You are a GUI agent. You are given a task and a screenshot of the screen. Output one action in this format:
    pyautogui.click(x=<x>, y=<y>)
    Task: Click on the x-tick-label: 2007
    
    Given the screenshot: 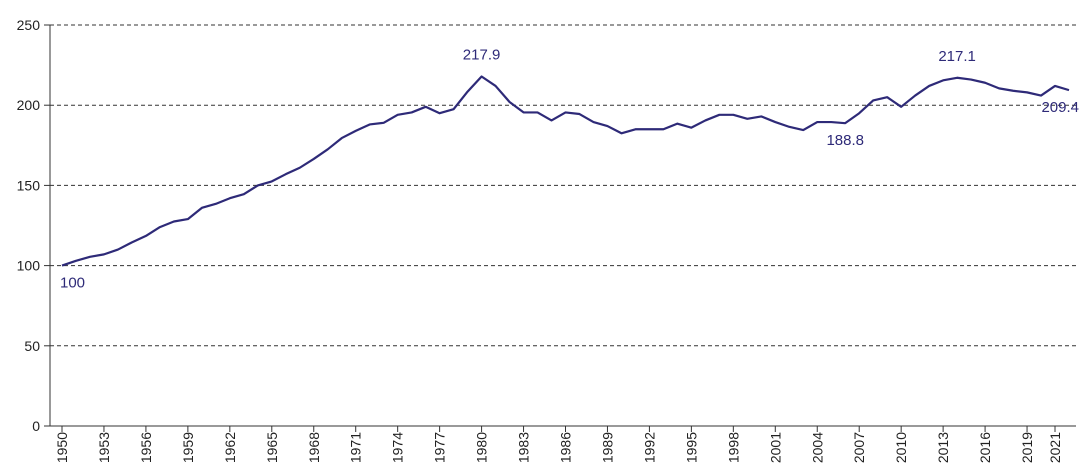 What is the action you would take?
    pyautogui.click(x=859, y=447)
    